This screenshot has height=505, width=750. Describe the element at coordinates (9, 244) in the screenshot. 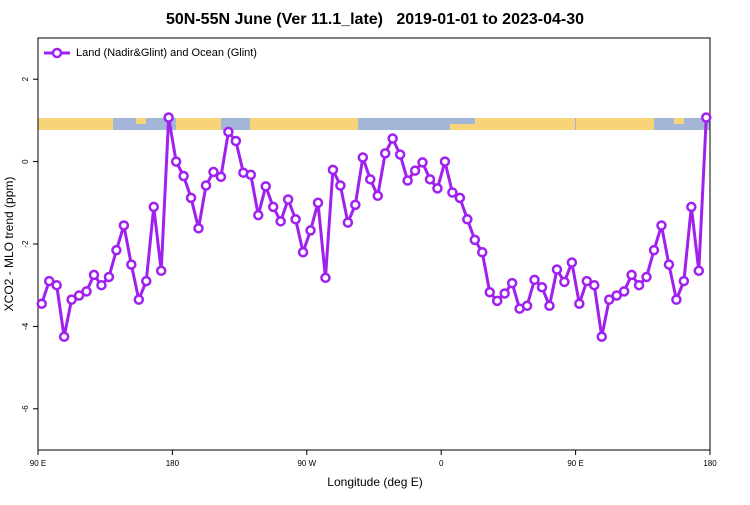

I see `y-axis-label: XCO2 - MLO trend (ppm)` at that location.